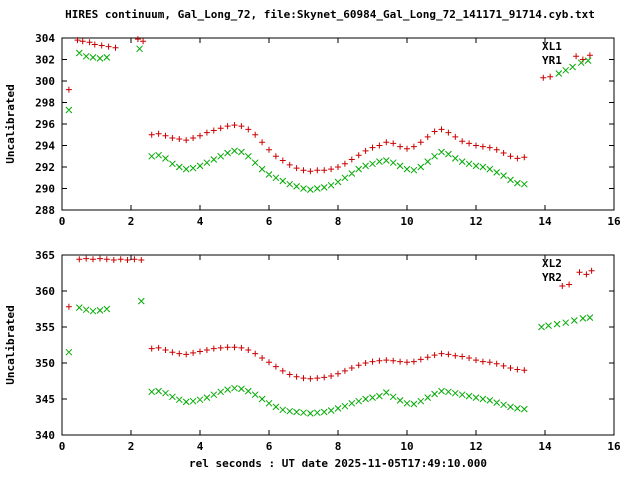 This screenshot has height=480, width=640. What do you see at coordinates (45, 167) in the screenshot?
I see `y-tick-label: 292` at bounding box center [45, 167].